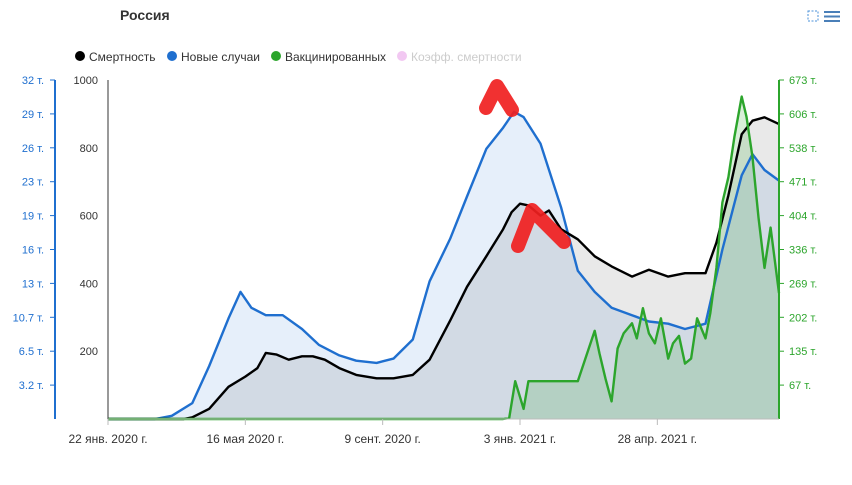 Image resolution: width=852 pixels, height=485 pixels. Describe the element at coordinates (803, 217) in the screenshot. I see `right-axis-tick-label: 404 т.` at that location.